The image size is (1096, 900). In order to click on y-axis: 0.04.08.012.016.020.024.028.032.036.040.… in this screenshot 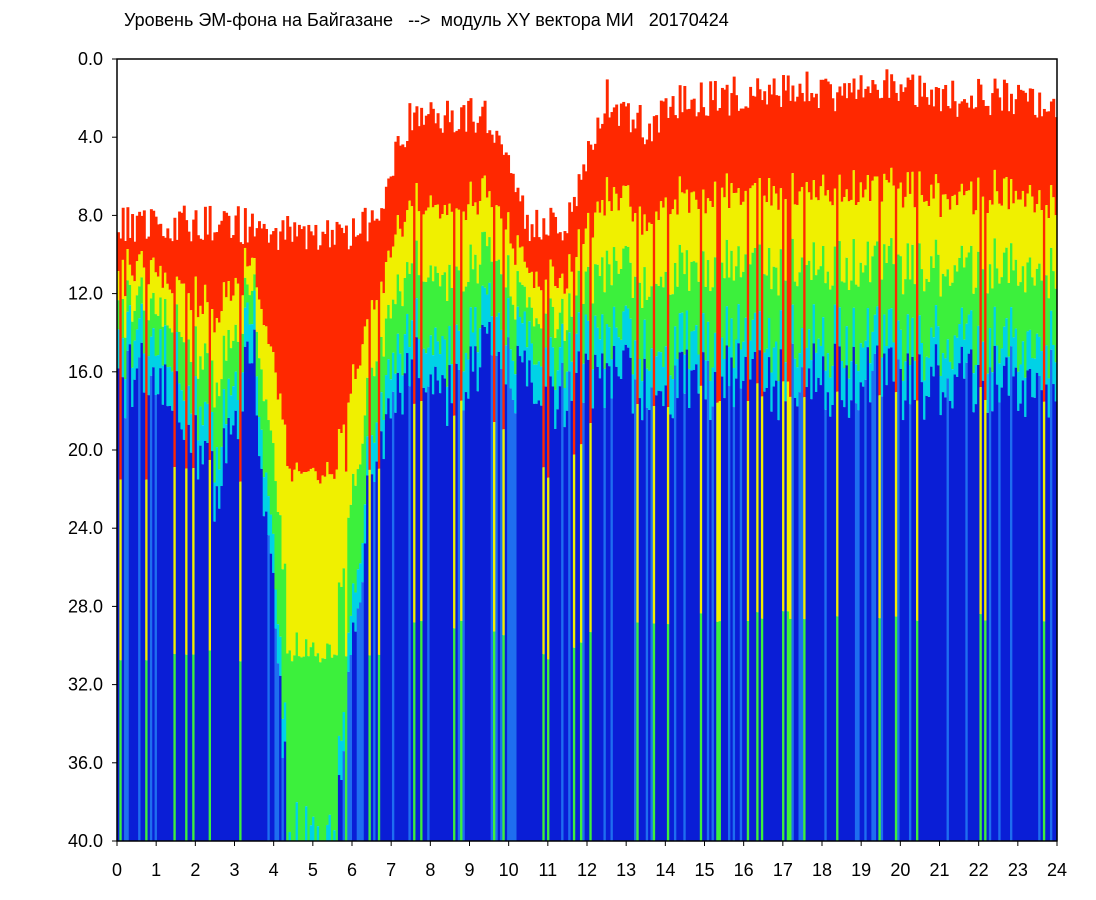, I will do `click(92, 450)`.